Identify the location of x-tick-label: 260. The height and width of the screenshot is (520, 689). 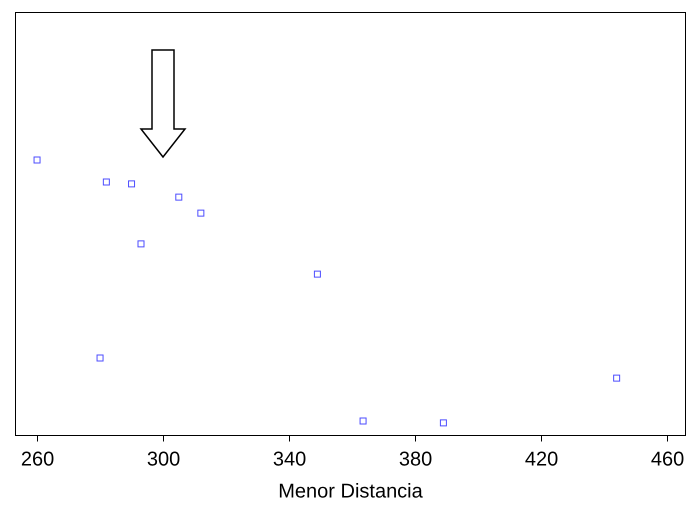
(37, 459).